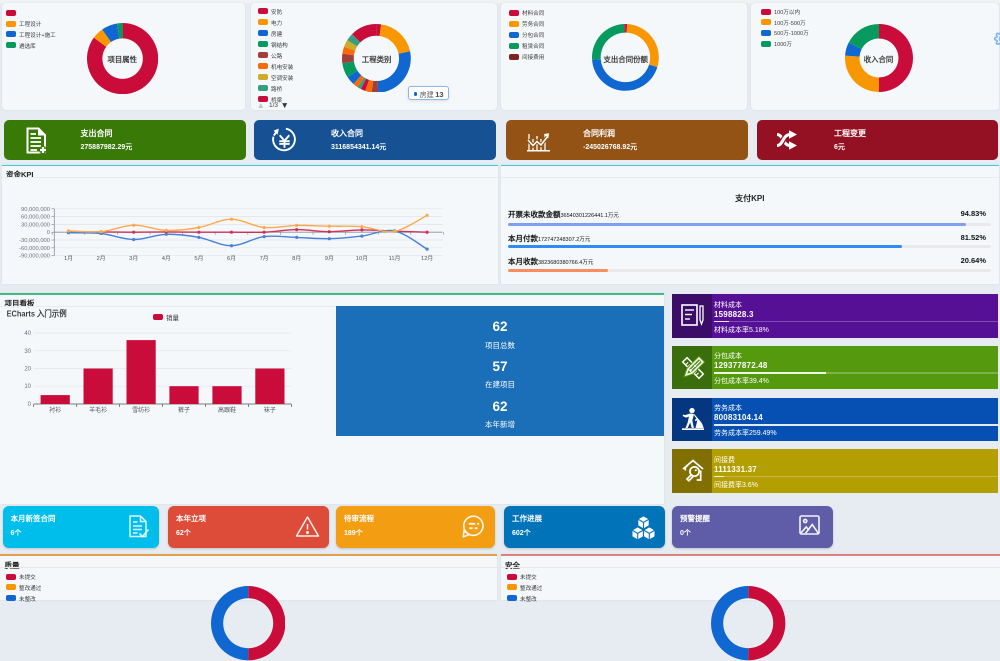 This screenshot has width=1000, height=661. I want to click on svg-text: 10月, so click(361, 258).